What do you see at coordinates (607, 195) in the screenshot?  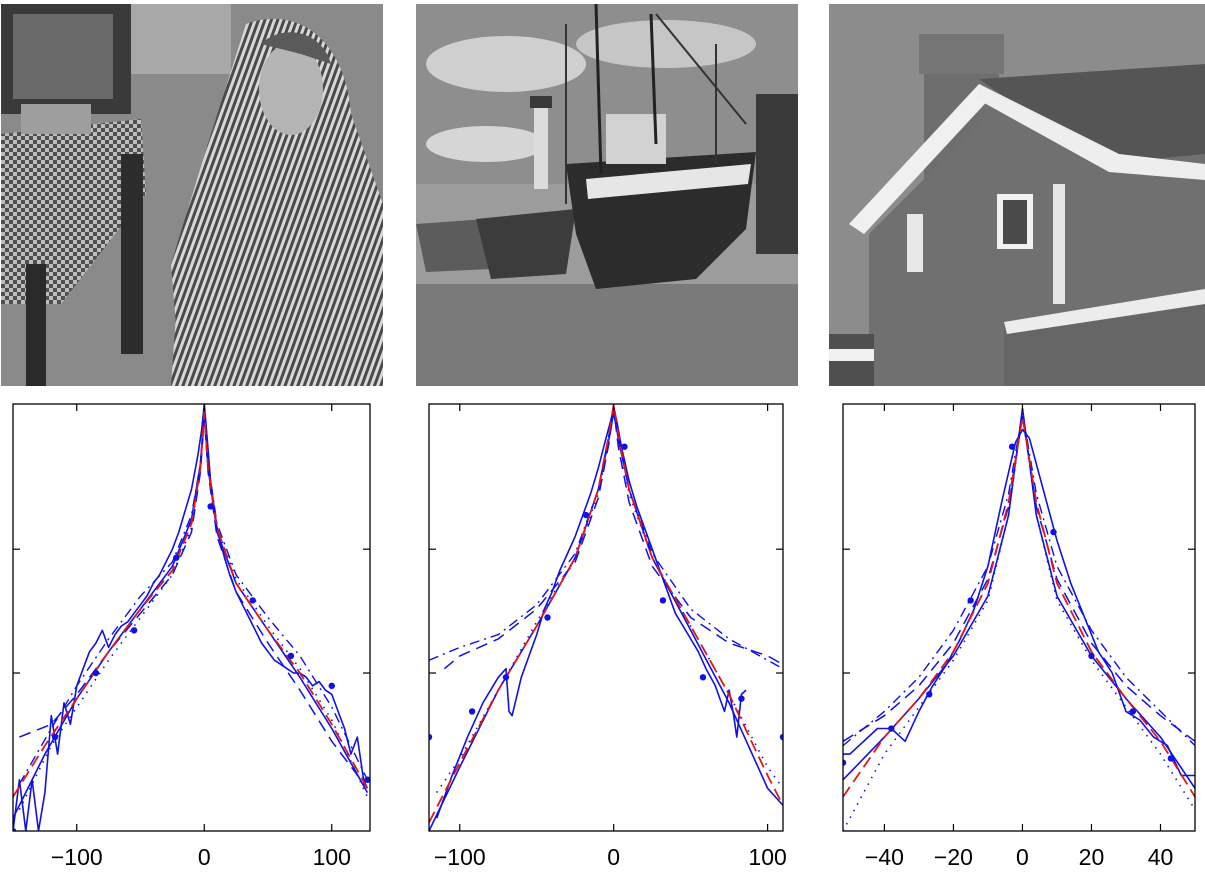 I see `photo-boats` at bounding box center [607, 195].